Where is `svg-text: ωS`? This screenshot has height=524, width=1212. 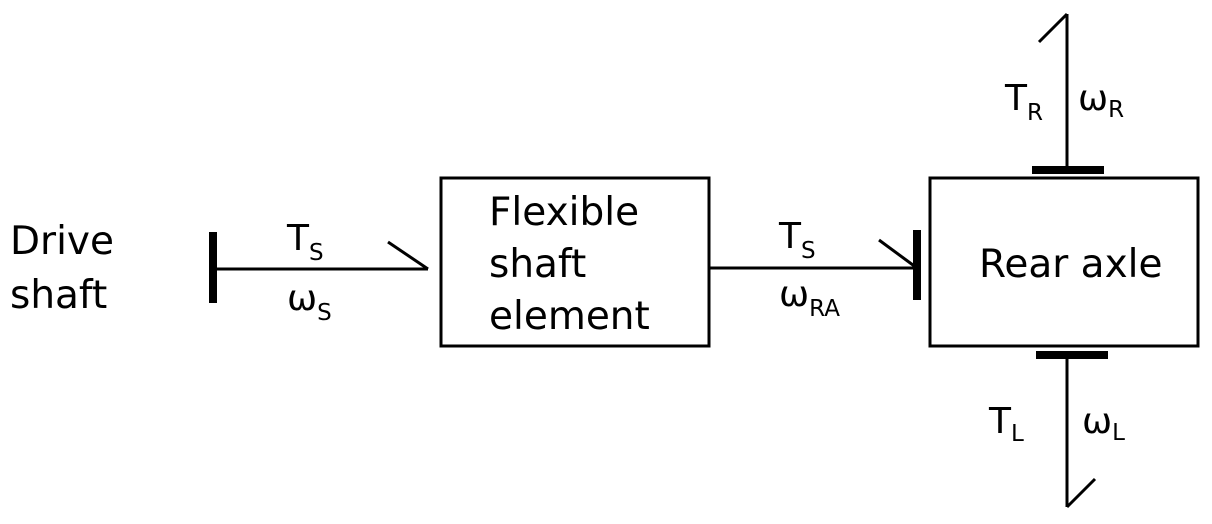 svg-text: ωS is located at coordinates (309, 302).